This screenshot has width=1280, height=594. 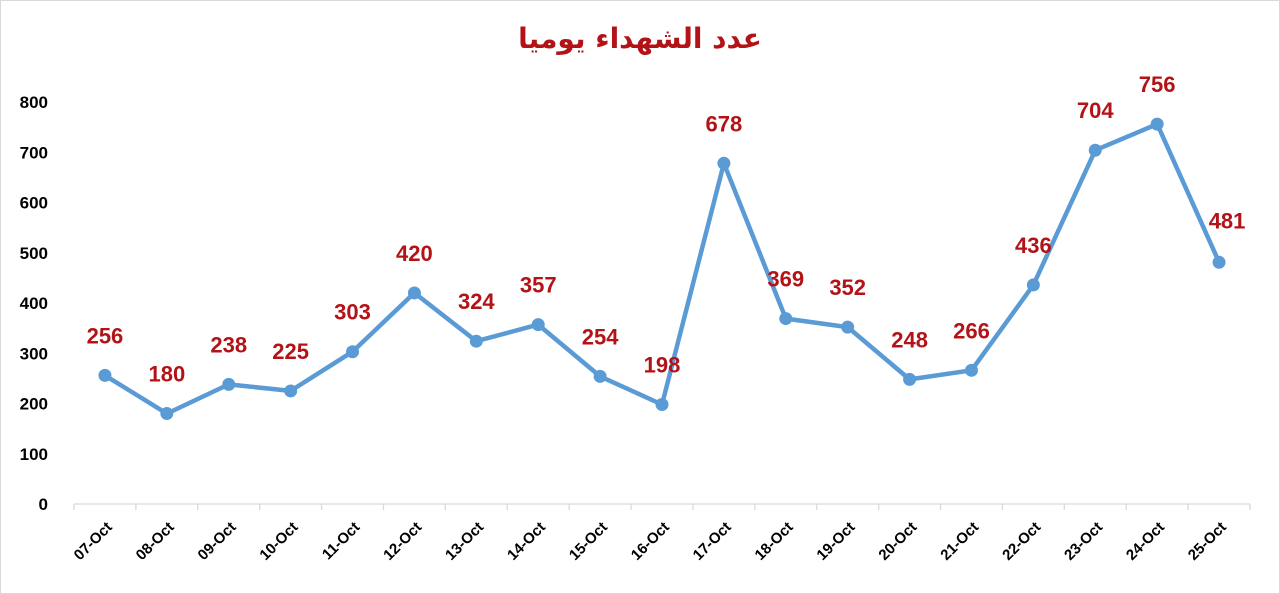 What do you see at coordinates (414, 253) in the screenshot?
I see `data-label: 420` at bounding box center [414, 253].